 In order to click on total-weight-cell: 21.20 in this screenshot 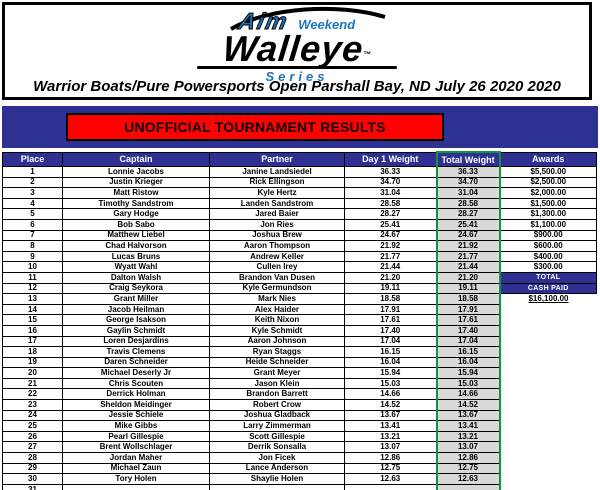, I will do `click(468, 277)`.